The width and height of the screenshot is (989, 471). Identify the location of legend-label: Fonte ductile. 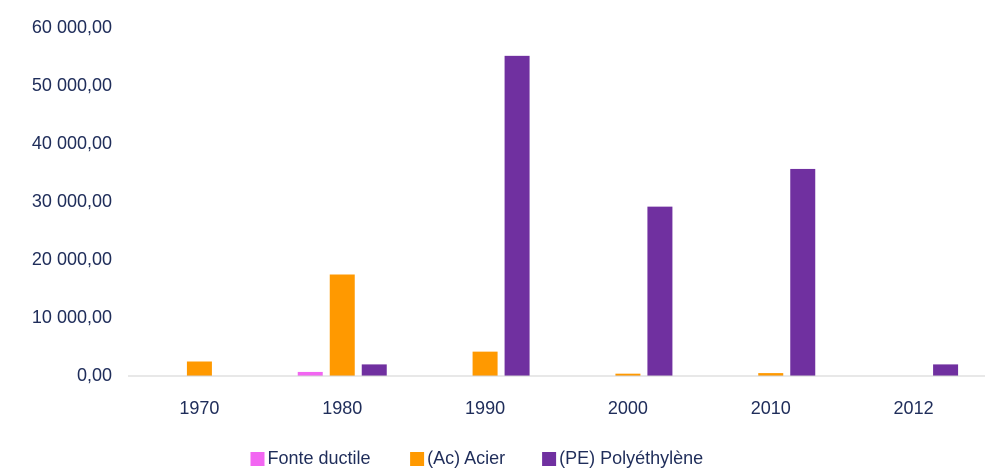
(319, 458).